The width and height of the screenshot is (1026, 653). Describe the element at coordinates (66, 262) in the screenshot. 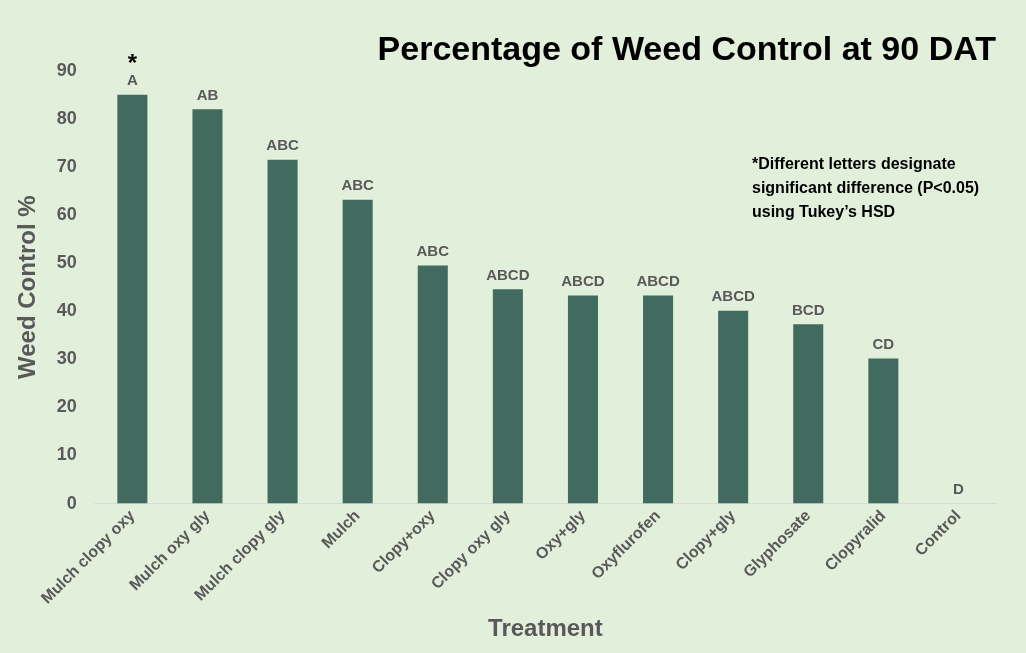

I see `y-tick-label: 50` at that location.